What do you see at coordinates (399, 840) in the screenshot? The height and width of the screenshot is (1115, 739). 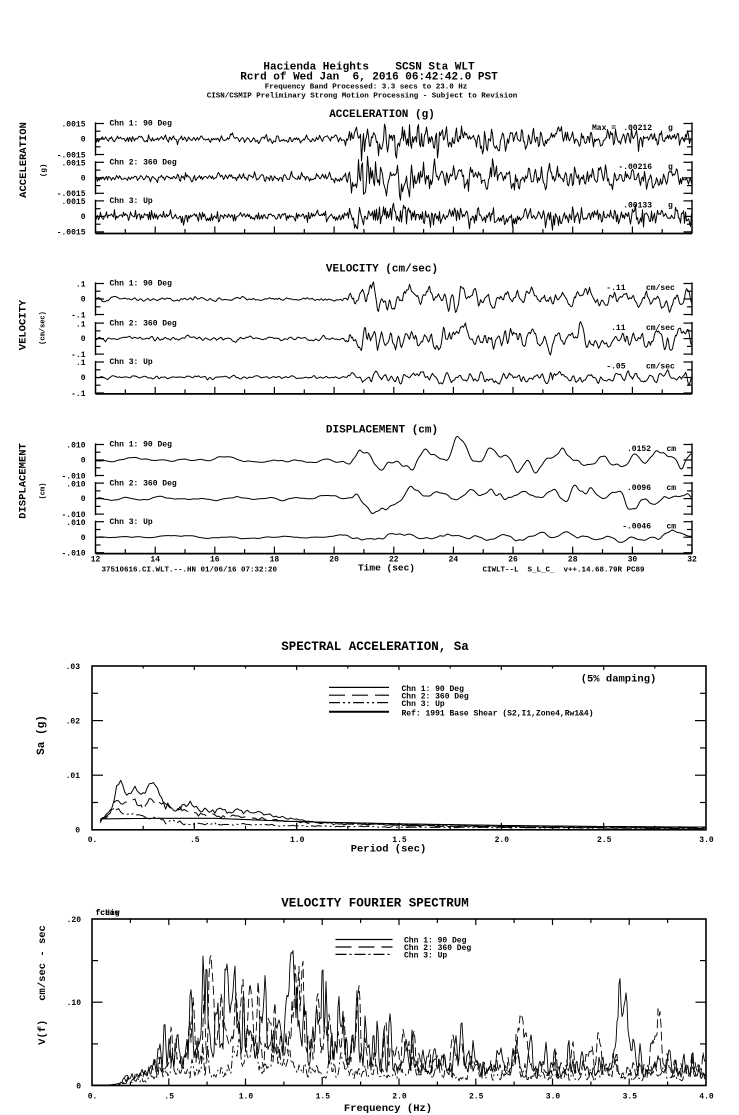 I see `svg-text: 1.5` at bounding box center [399, 840].